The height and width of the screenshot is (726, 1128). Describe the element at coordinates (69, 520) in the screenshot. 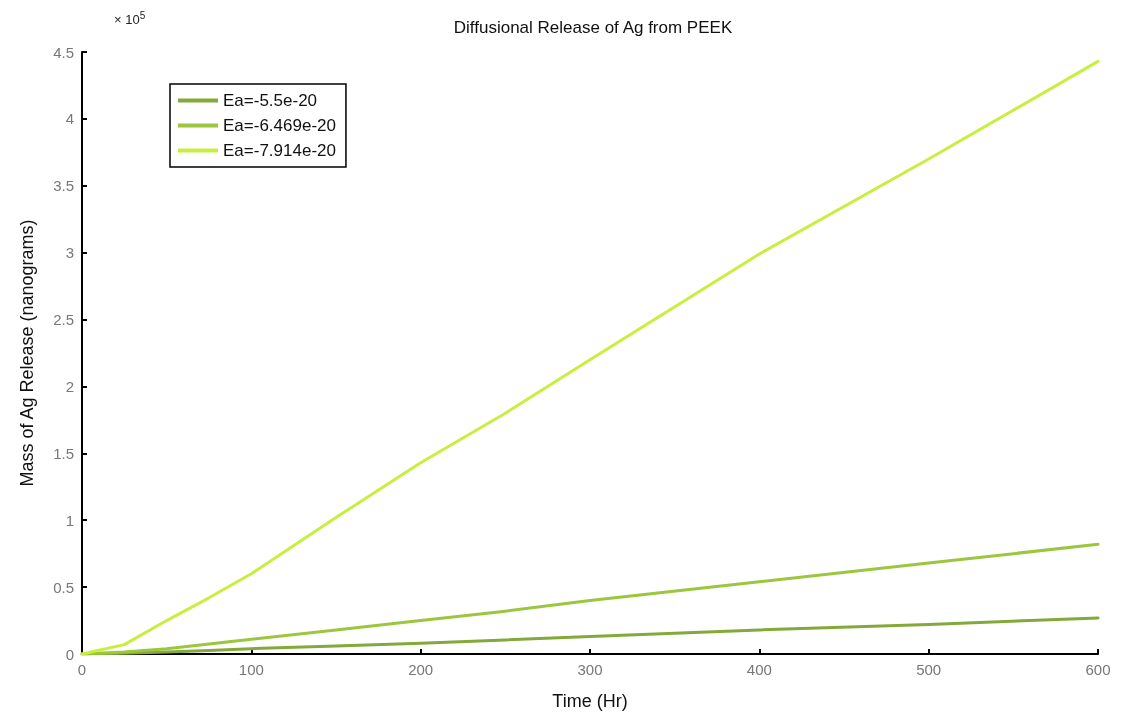

I see `y-tick-label: 1` at that location.